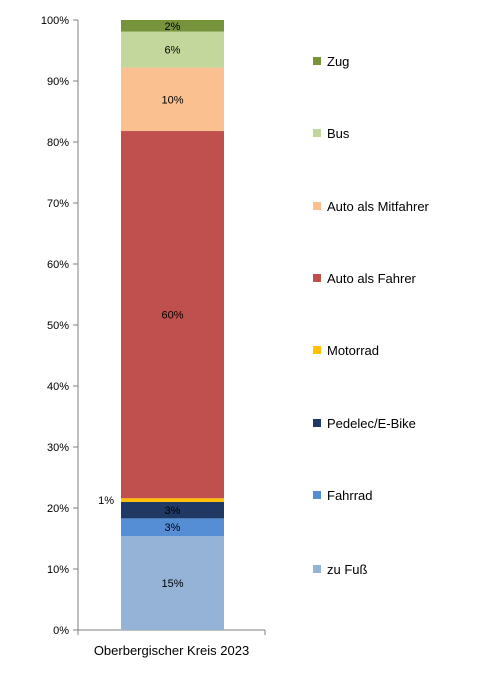  Describe the element at coordinates (58, 448) in the screenshot. I see `y-tick-label: 30%` at that location.